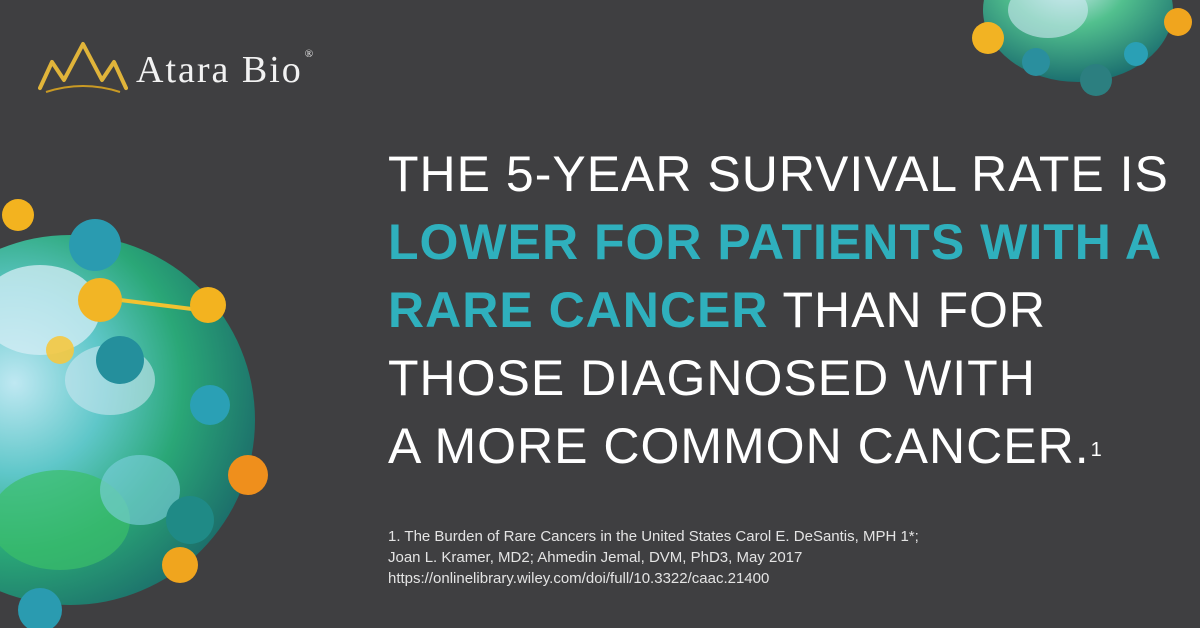 The height and width of the screenshot is (628, 1200). I want to click on headline-line-5-text: A MORE COMMON CANCER., so click(739, 446).